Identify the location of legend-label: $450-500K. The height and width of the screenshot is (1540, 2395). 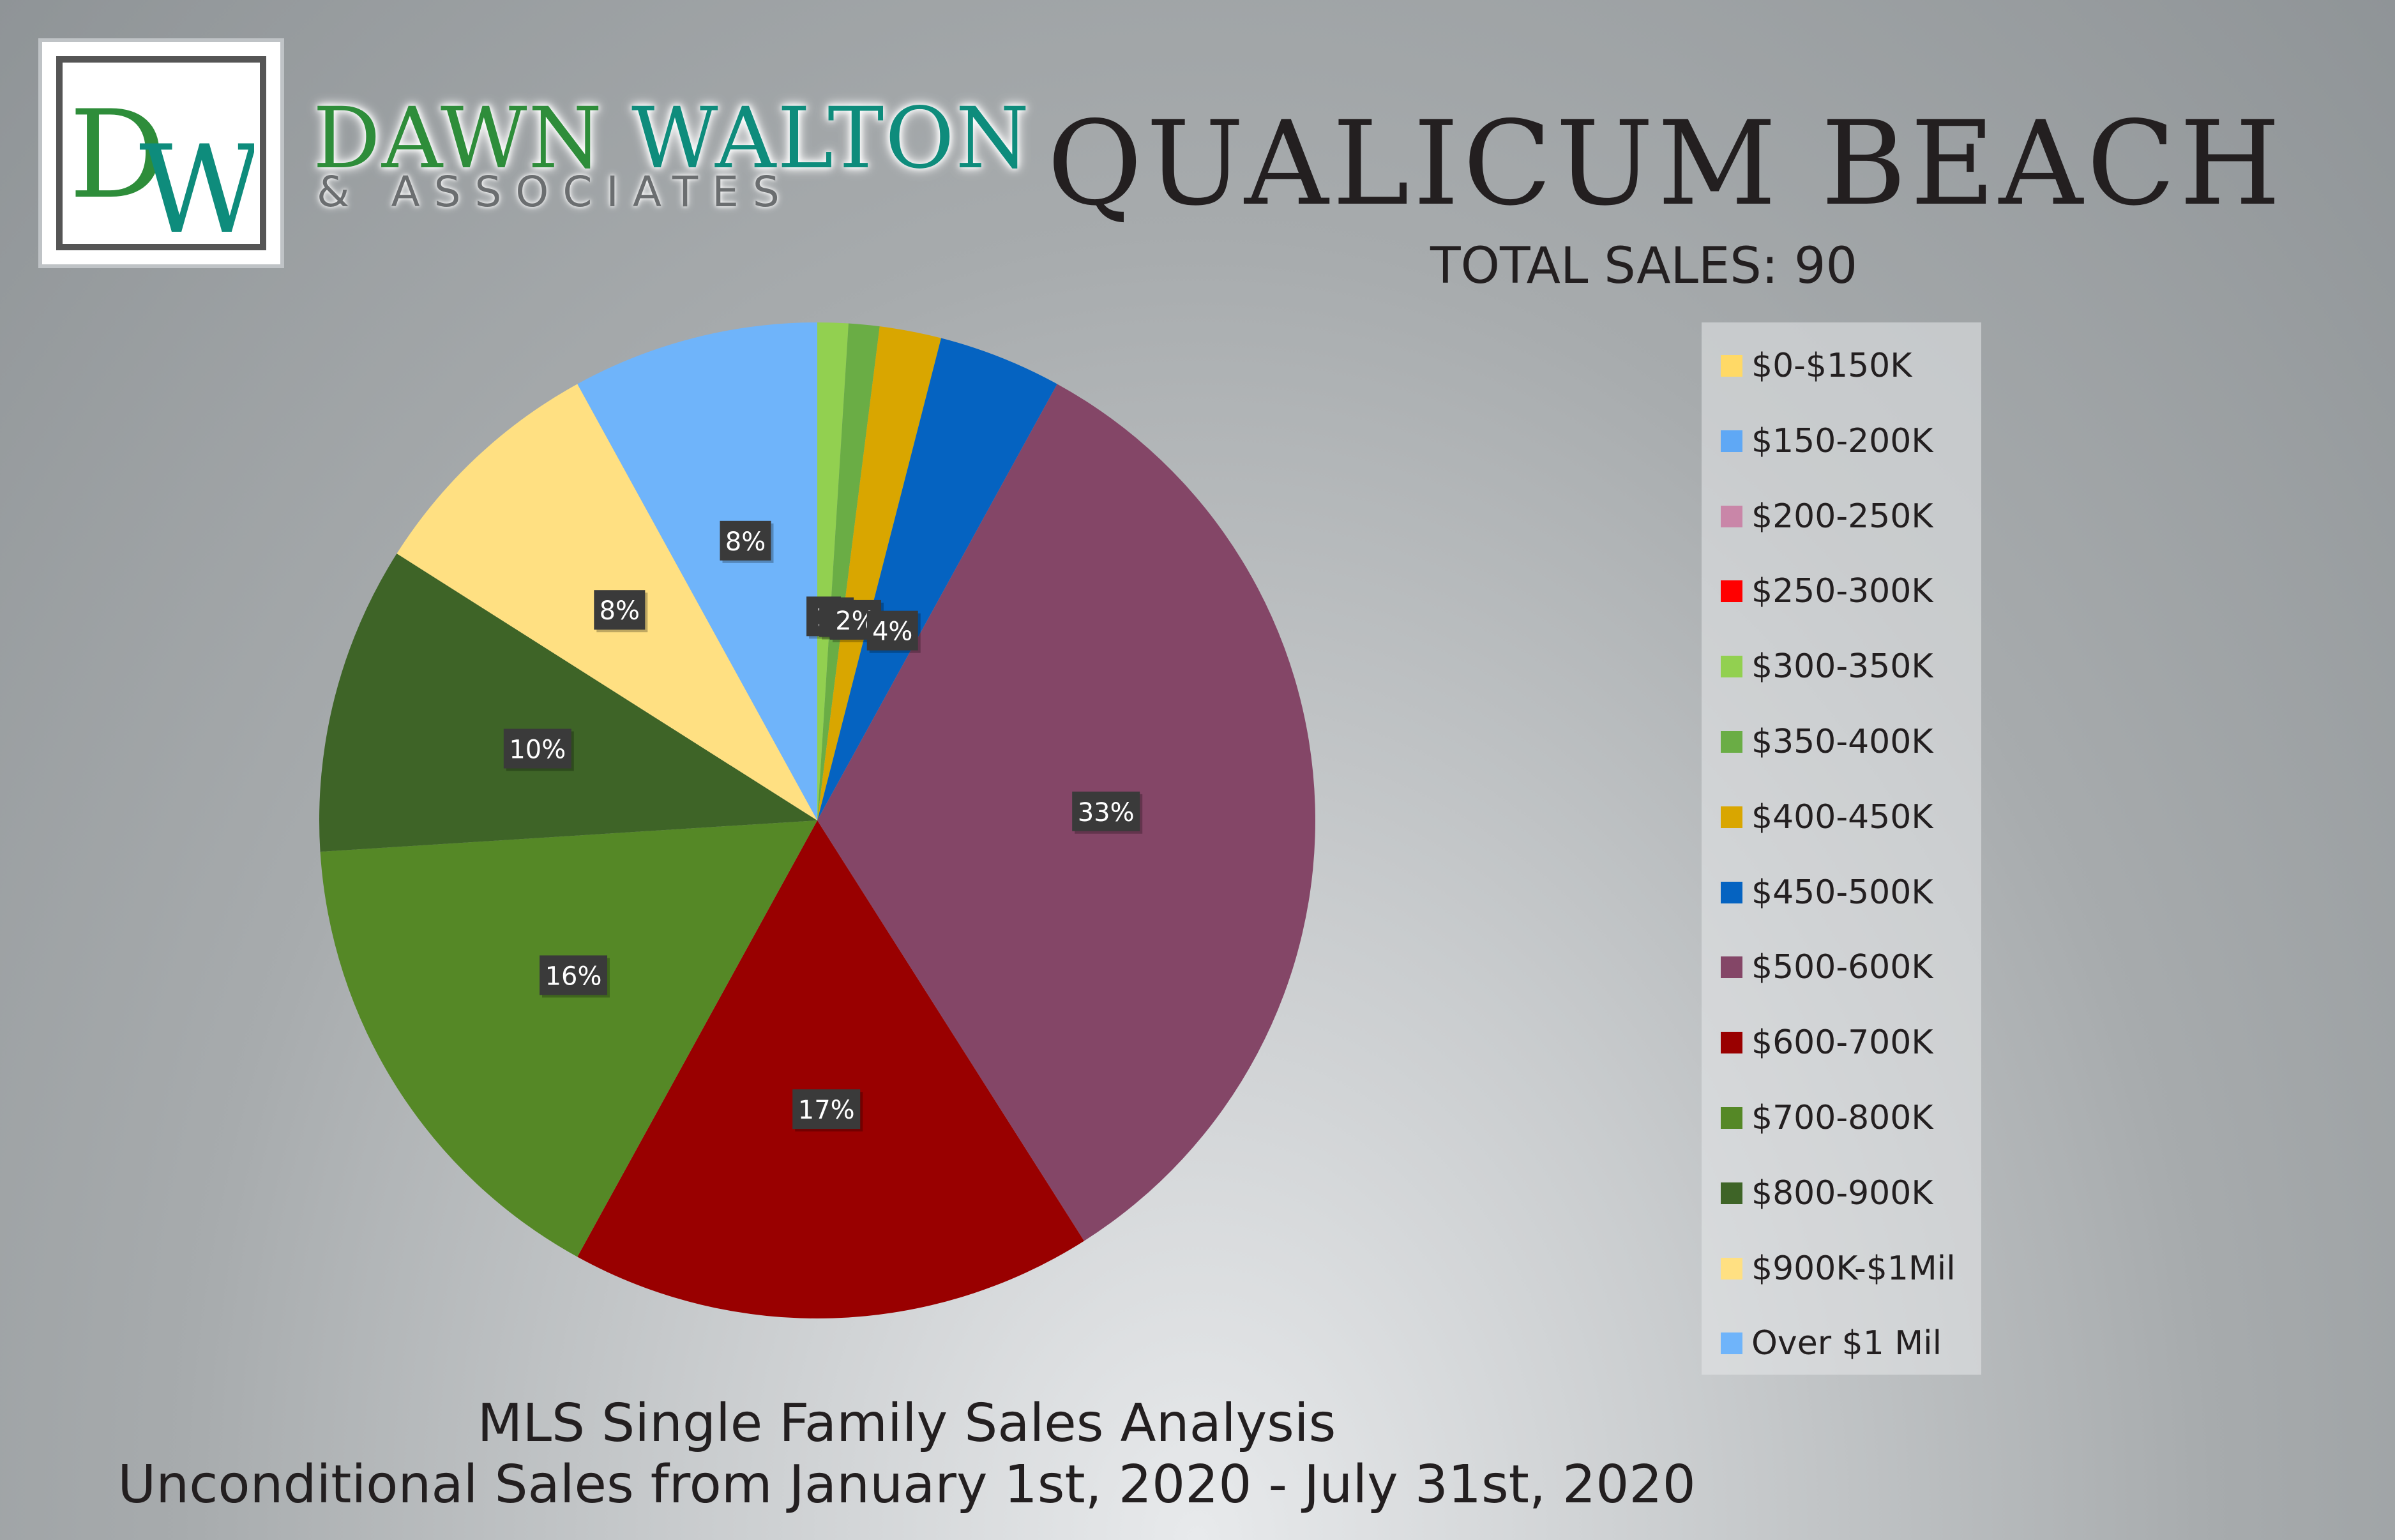
(1842, 892).